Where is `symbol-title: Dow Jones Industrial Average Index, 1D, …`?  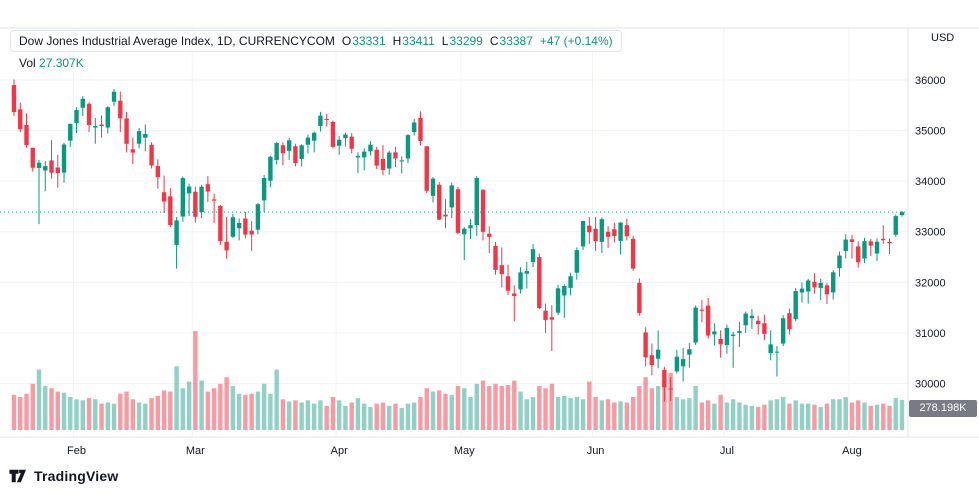
symbol-title: Dow Jones Industrial Average Index, 1D, … is located at coordinates (177, 41).